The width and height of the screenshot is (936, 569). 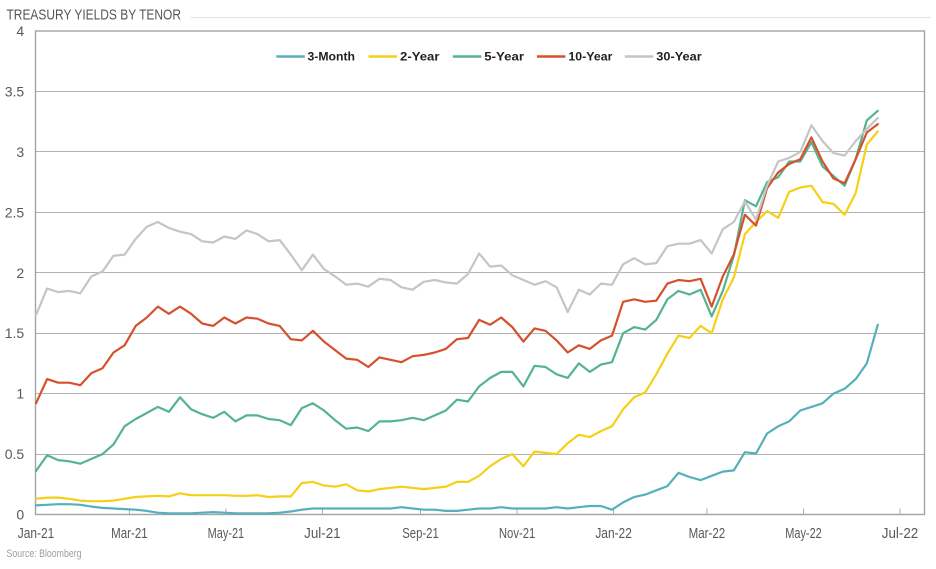 What do you see at coordinates (94, 15) in the screenshot?
I see `svg-text: TREASURY YIELDS BY TENOR` at bounding box center [94, 15].